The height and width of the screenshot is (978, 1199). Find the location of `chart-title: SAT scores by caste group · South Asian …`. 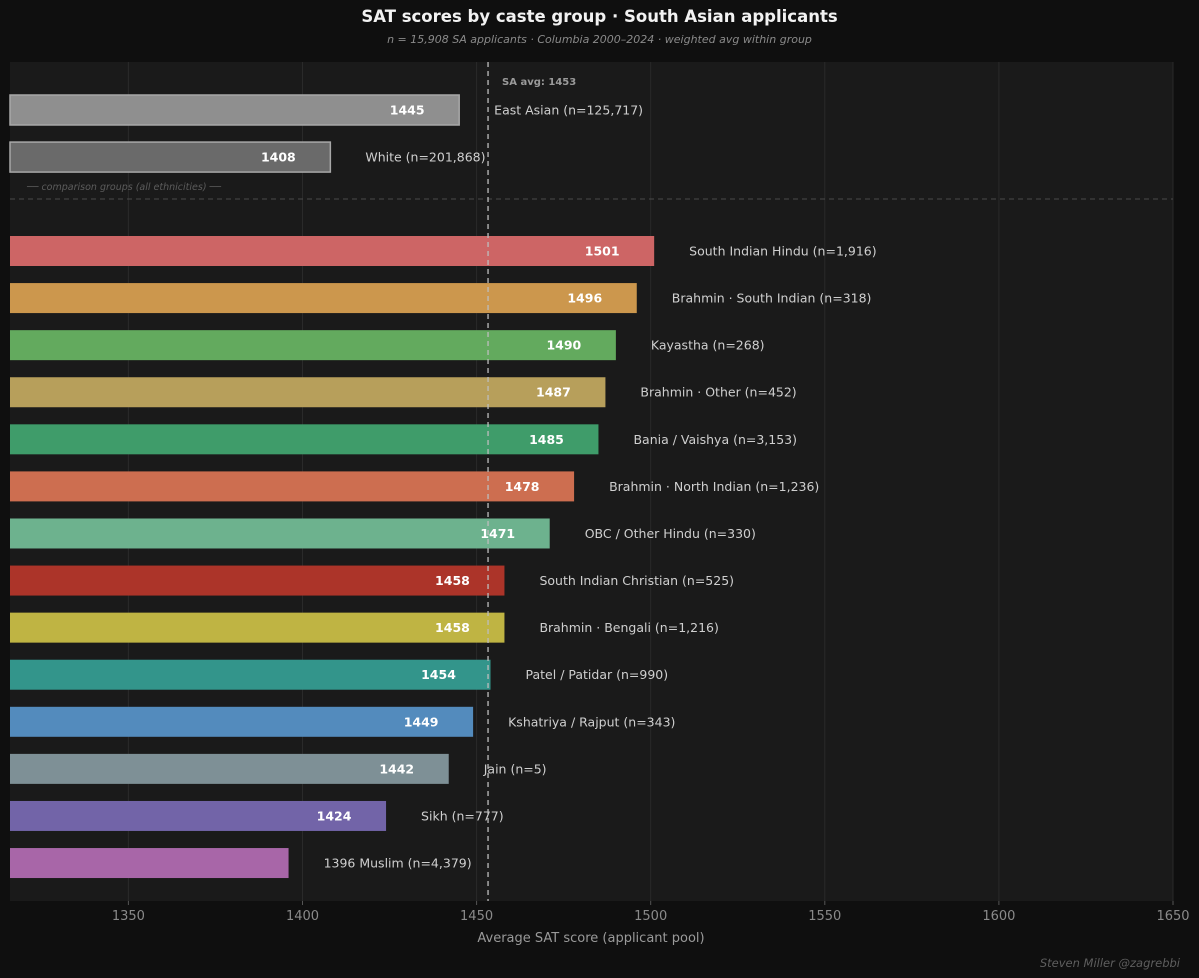

chart-title: SAT scores by caste group · South Asian … is located at coordinates (599, 16).